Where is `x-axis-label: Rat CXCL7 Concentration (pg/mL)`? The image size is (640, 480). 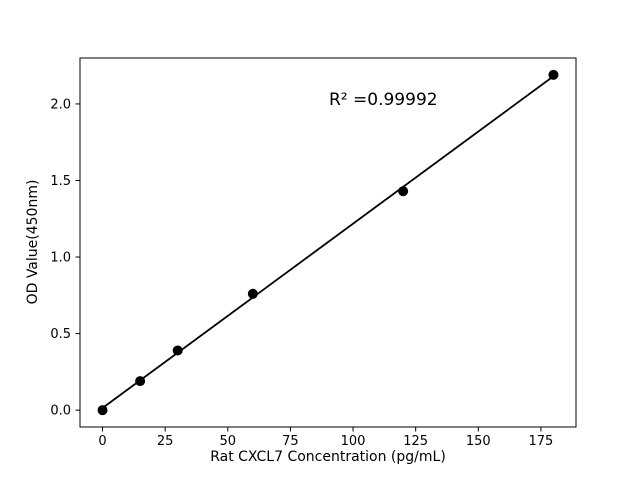
x-axis-label: Rat CXCL7 Concentration (pg/mL) is located at coordinates (328, 457).